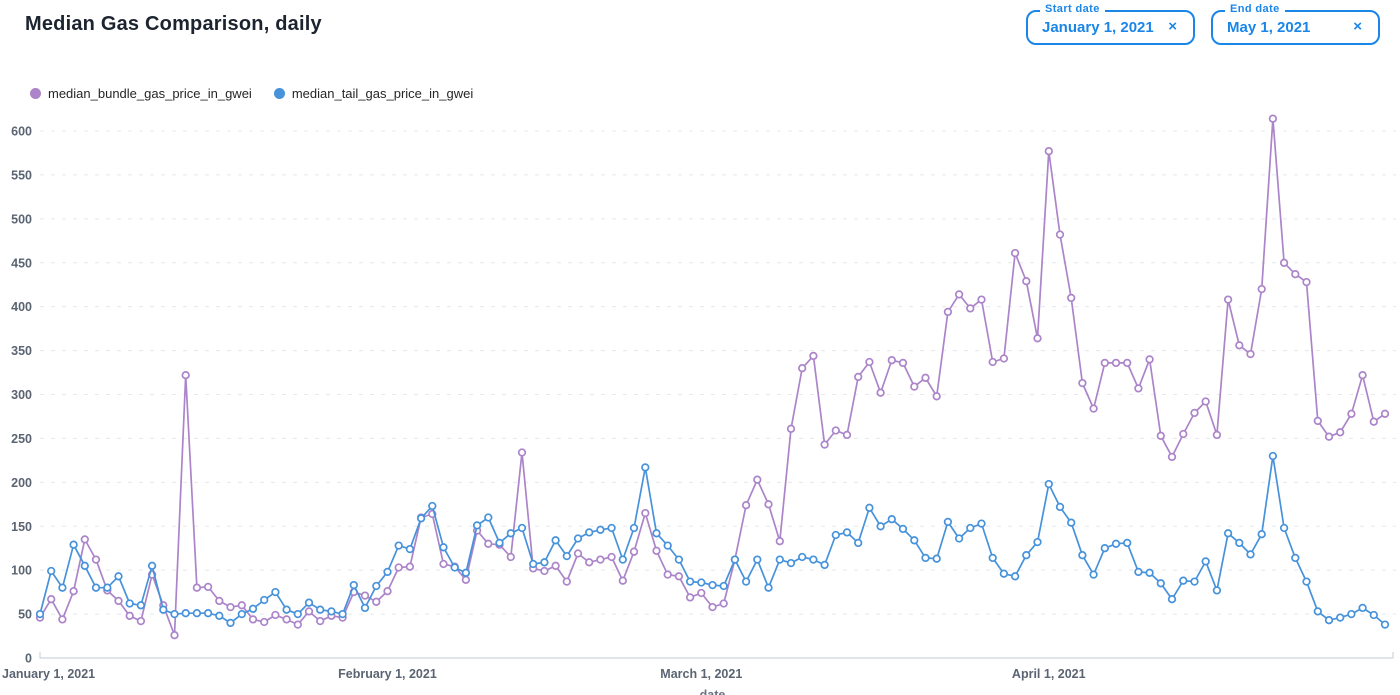 This screenshot has width=1400, height=695. What do you see at coordinates (1357, 27) in the screenshot?
I see `end-date-clear-button: ×` at bounding box center [1357, 27].